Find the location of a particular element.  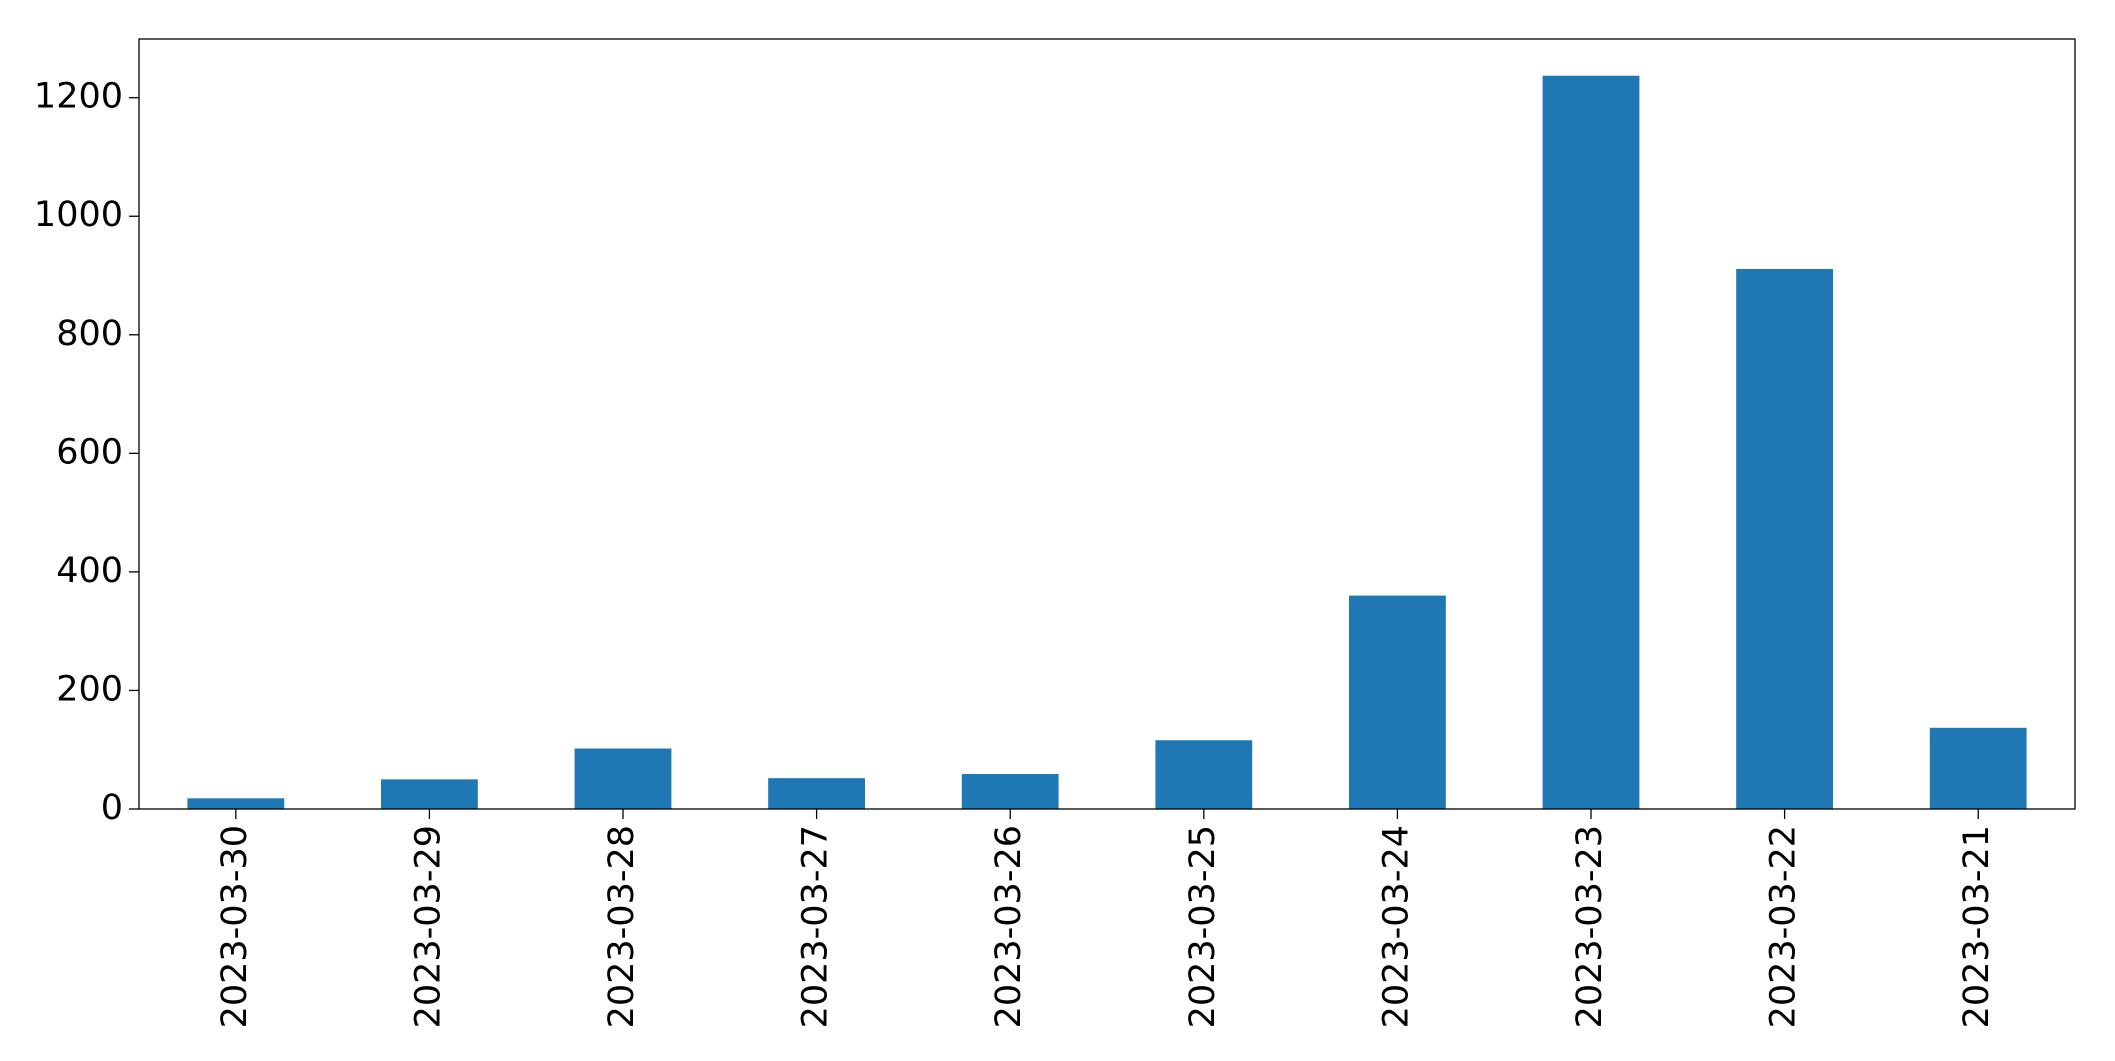

y-tick-label: 600 is located at coordinates (89, 452).